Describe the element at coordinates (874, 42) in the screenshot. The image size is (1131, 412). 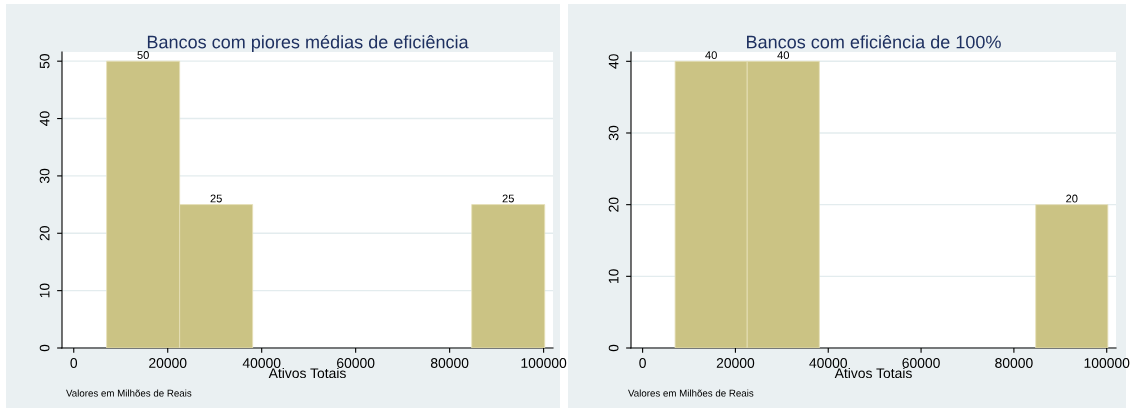
I see `chart-title: Bancos com eficiência de 100%` at that location.